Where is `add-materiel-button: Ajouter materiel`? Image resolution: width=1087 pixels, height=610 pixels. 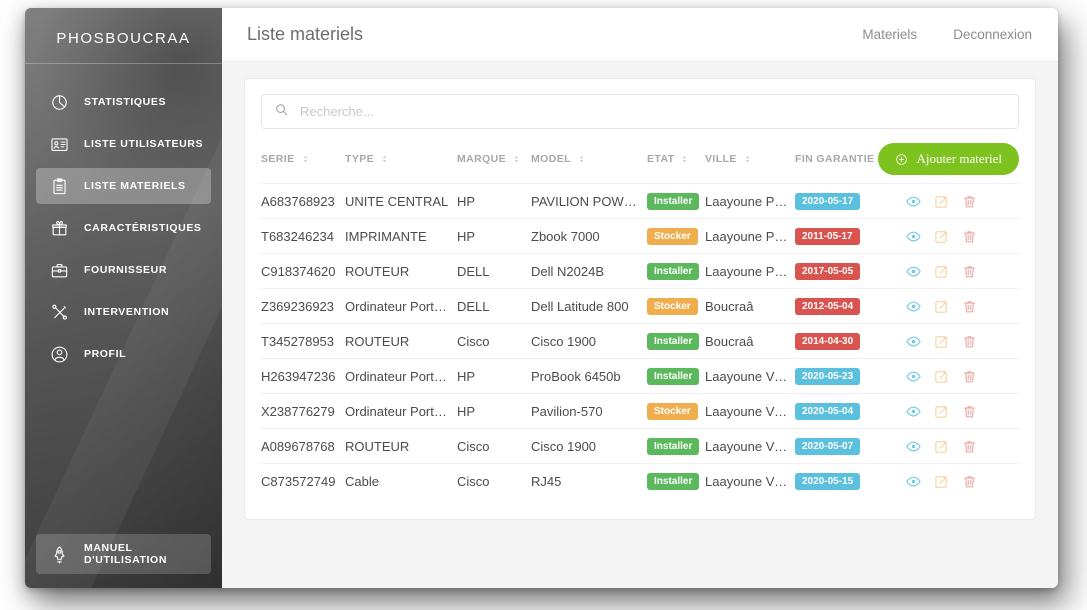 add-materiel-button: Ajouter materiel is located at coordinates (948, 159).